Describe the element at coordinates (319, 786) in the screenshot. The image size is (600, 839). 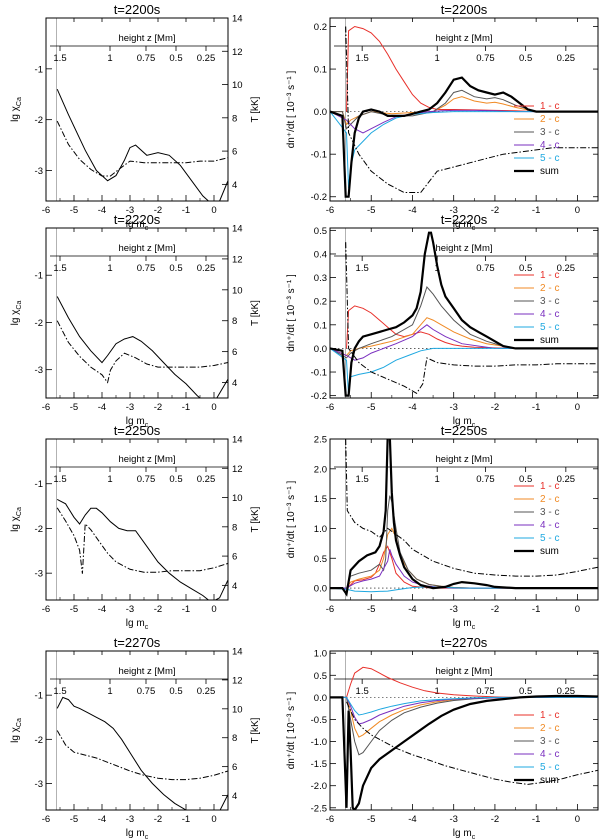
I see `y-tick-label: -2.0` at that location.